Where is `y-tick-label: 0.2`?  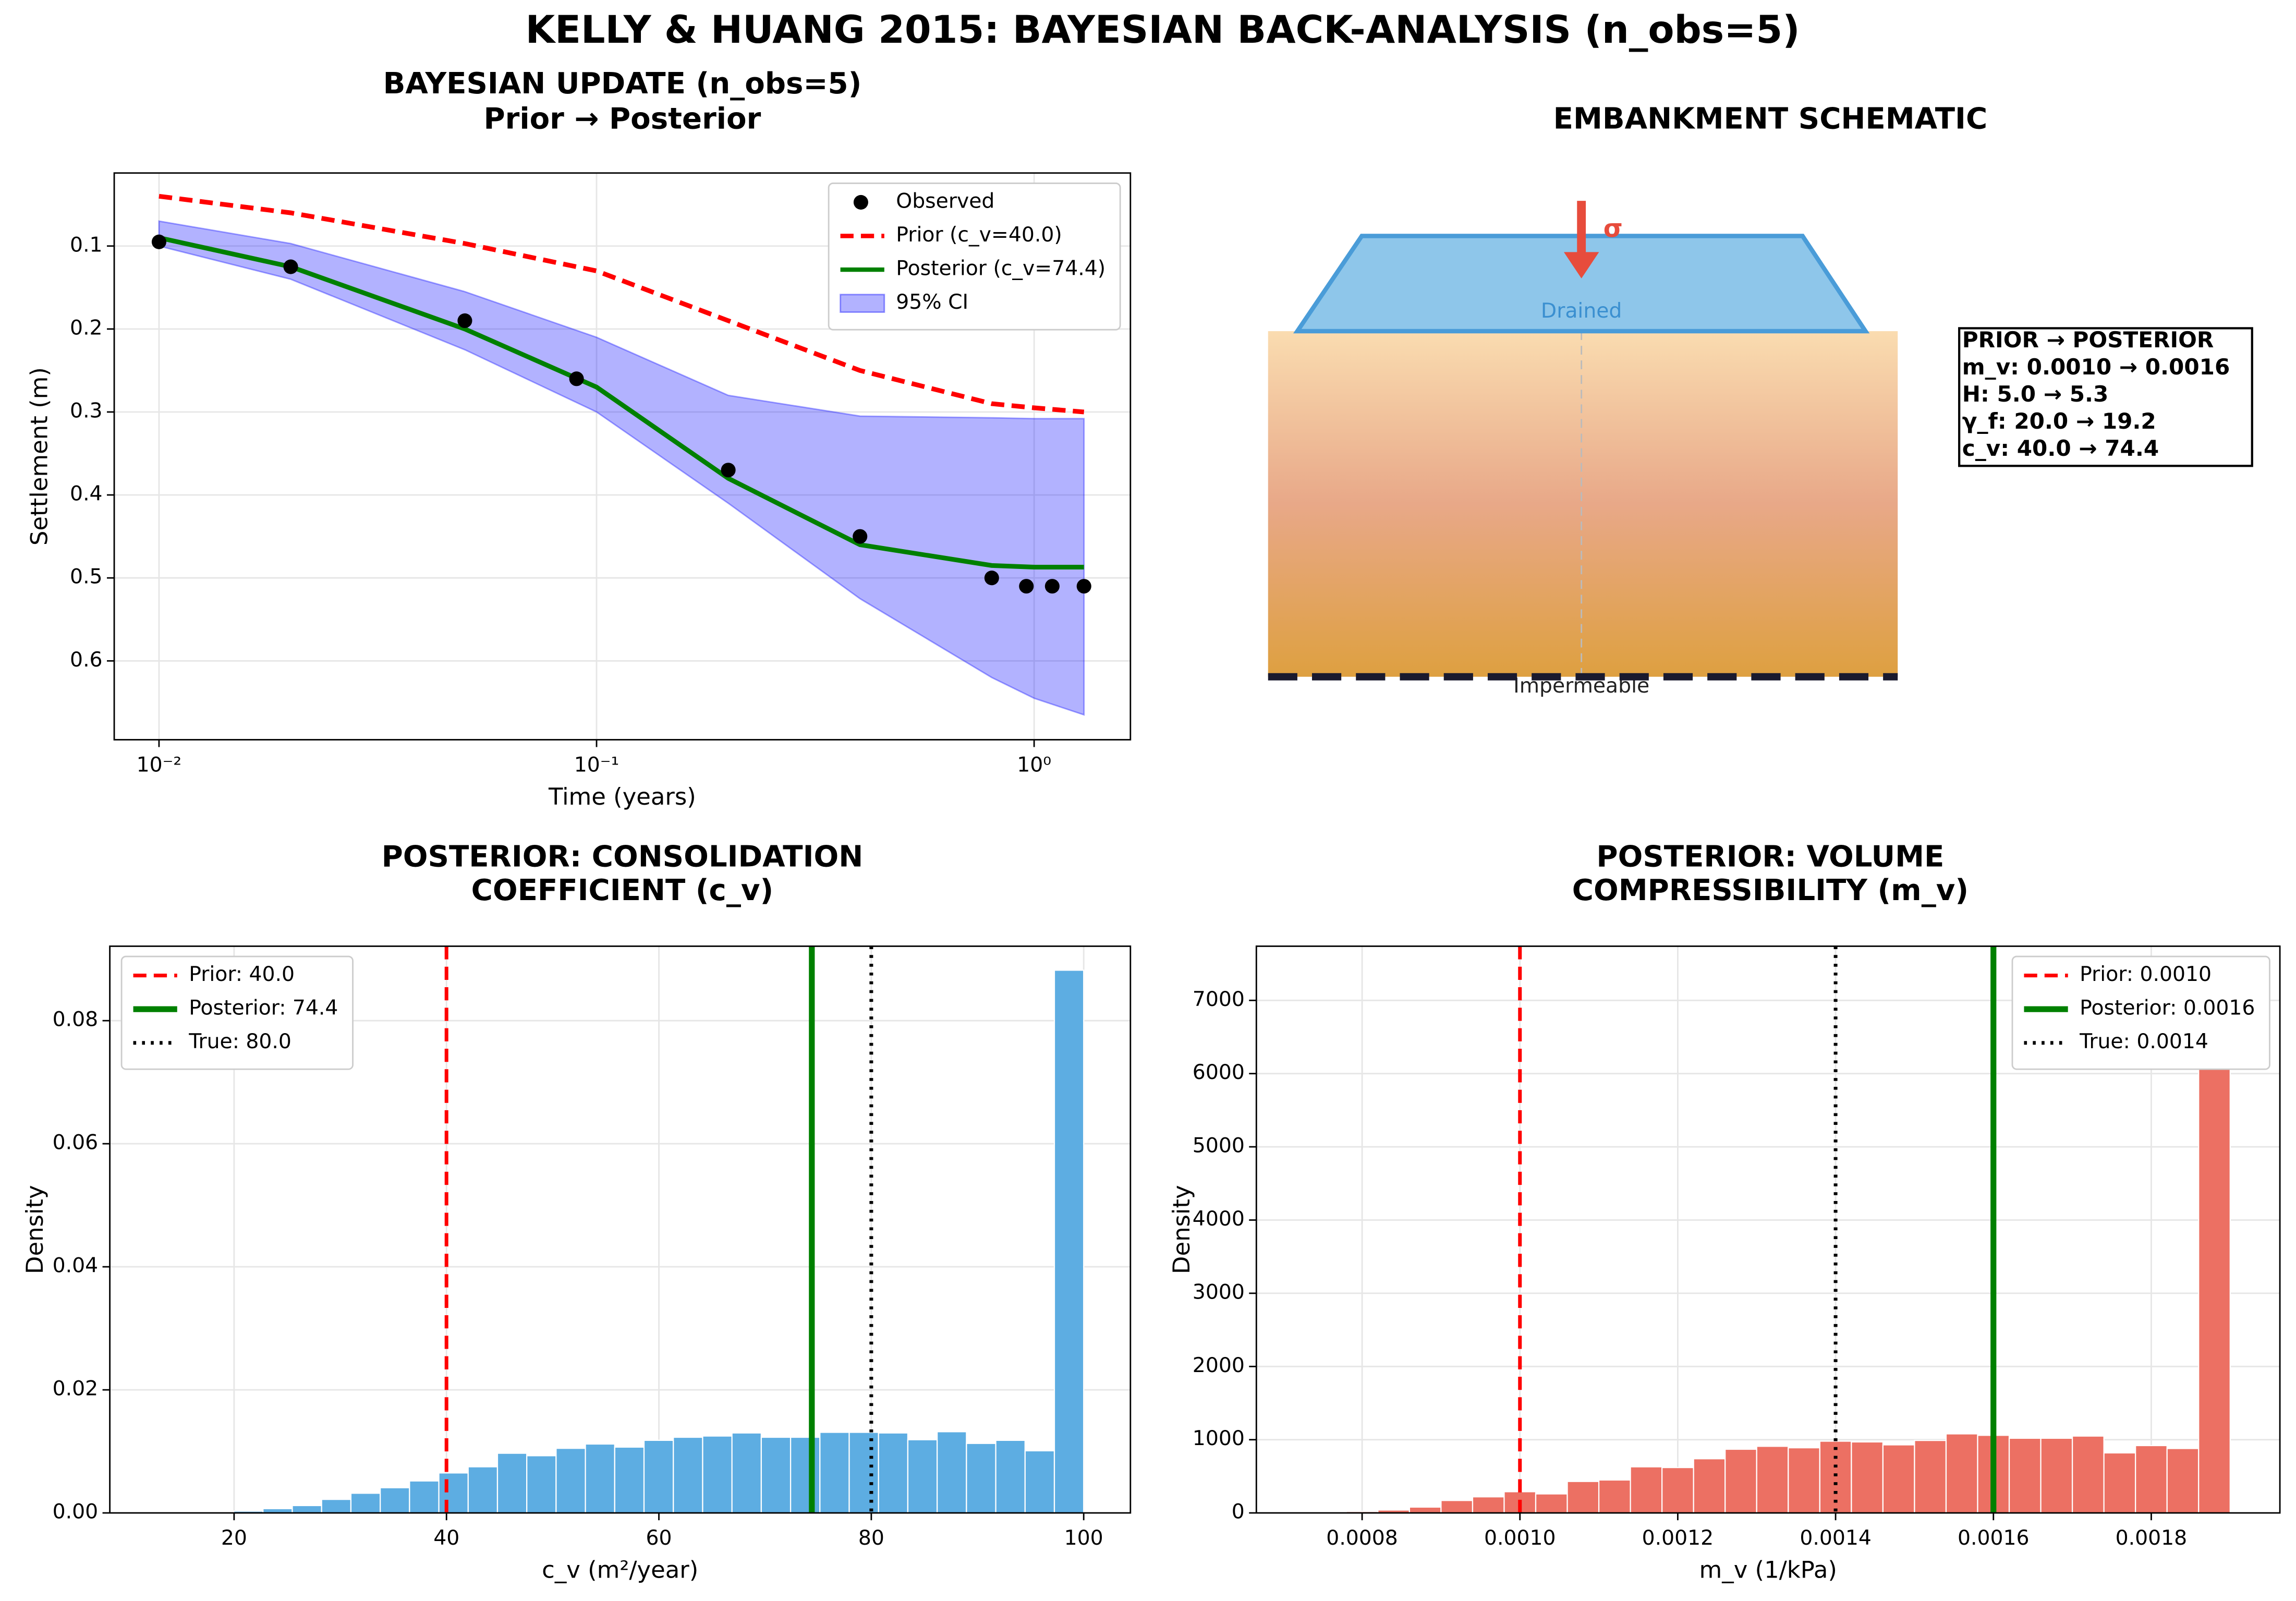
y-tick-label: 0.2 is located at coordinates (86, 328).